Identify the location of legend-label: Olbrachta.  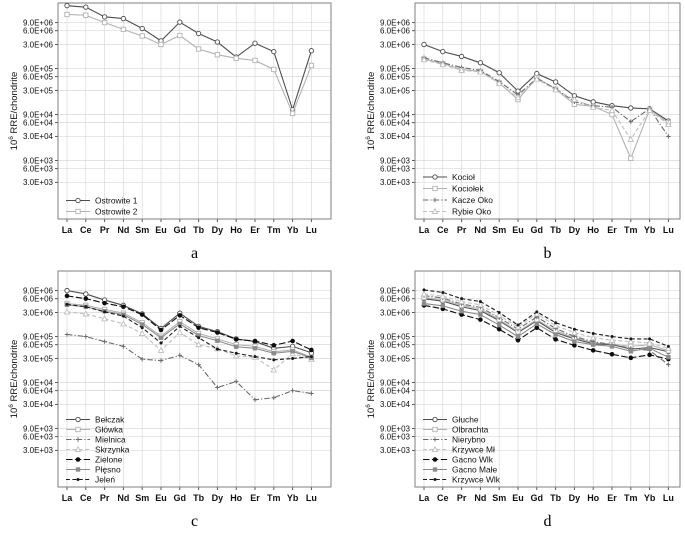
(470, 429).